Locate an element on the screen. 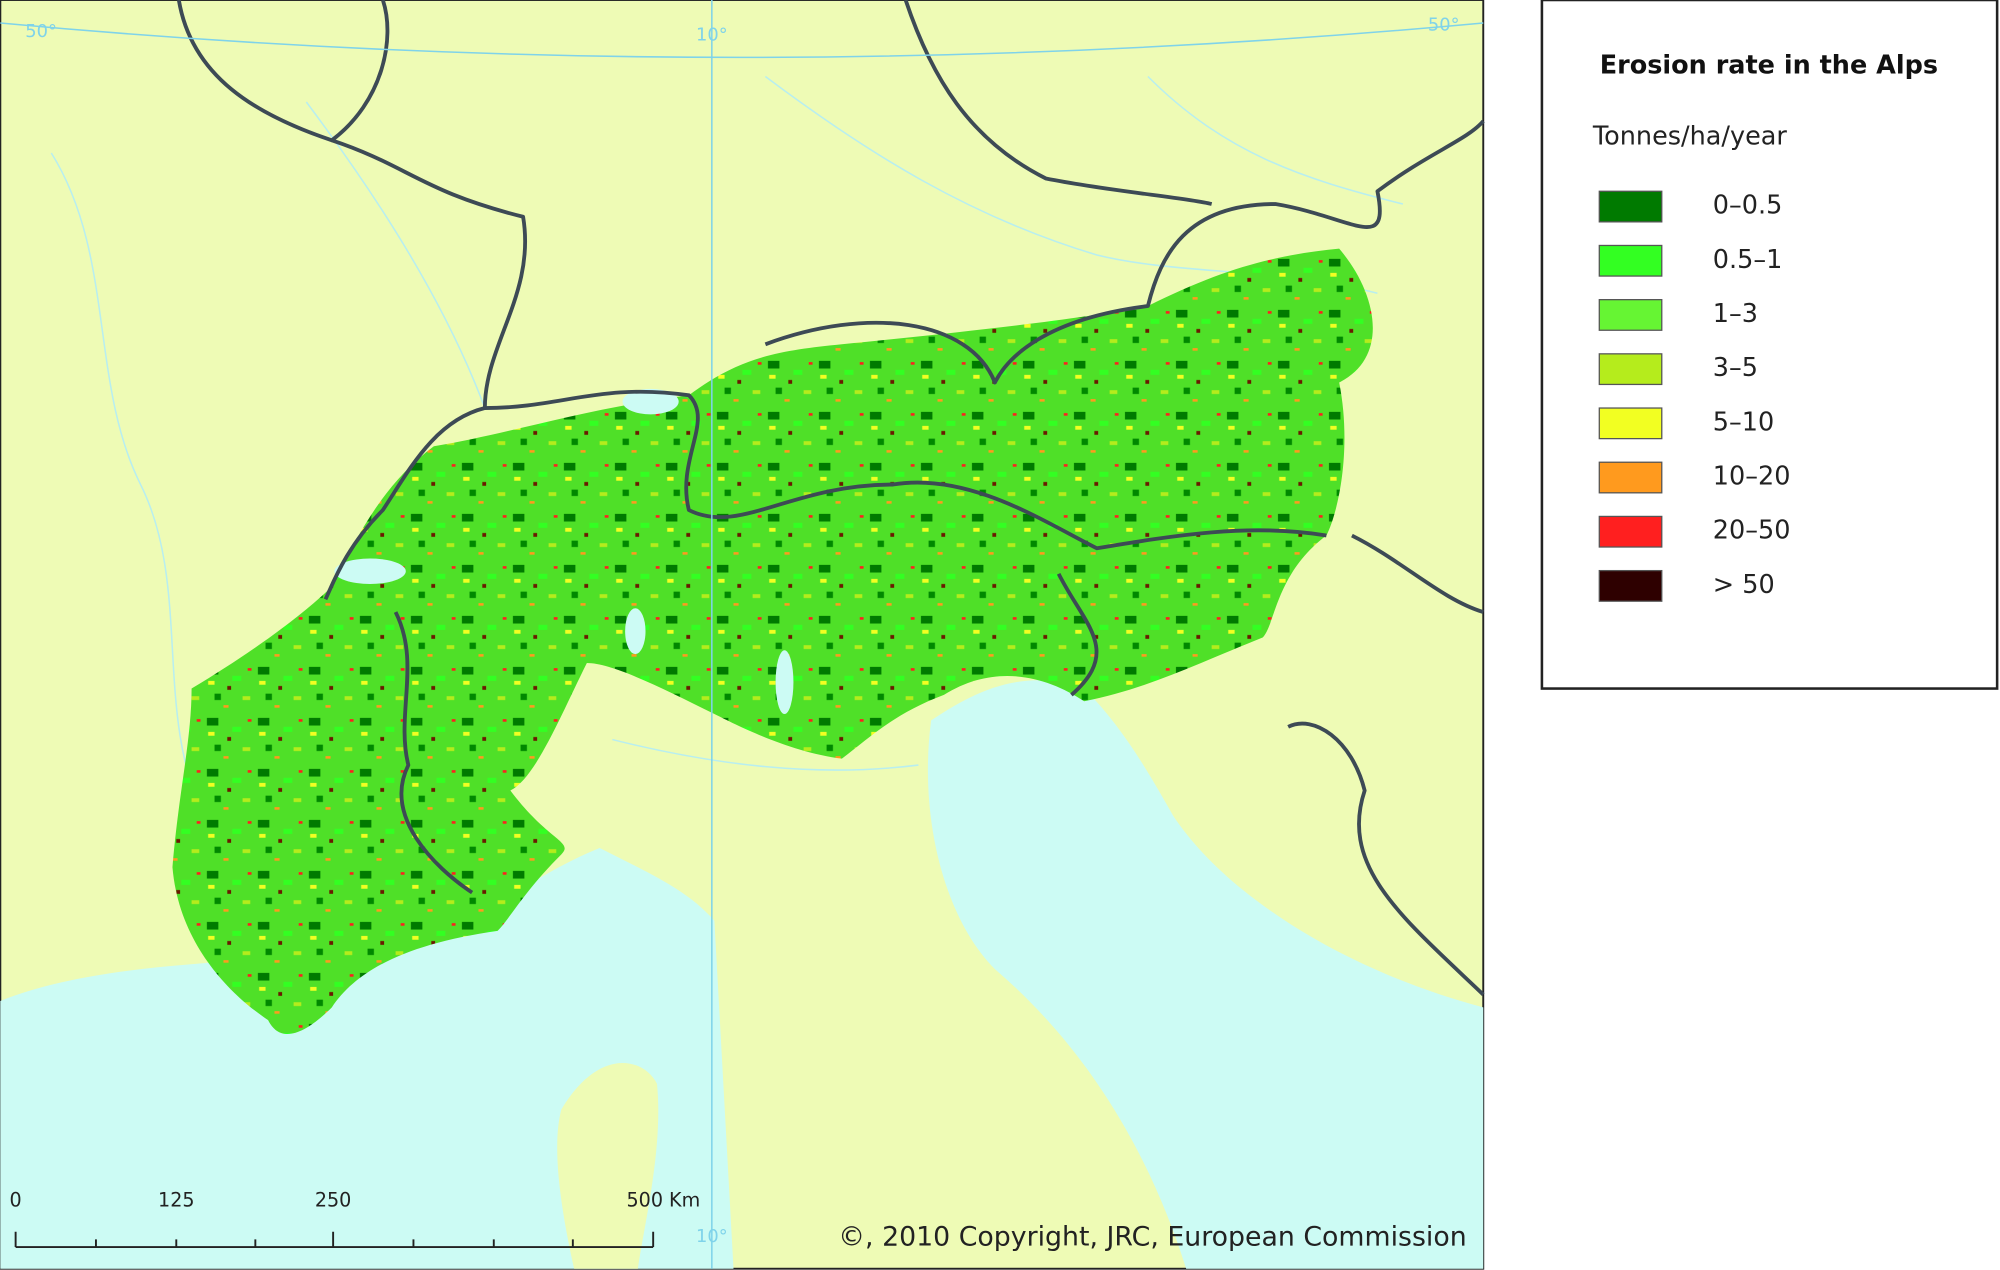 This screenshot has width=2000, height=1270. scale-bar: 0 125 250 500 Km is located at coordinates (355, 1219).